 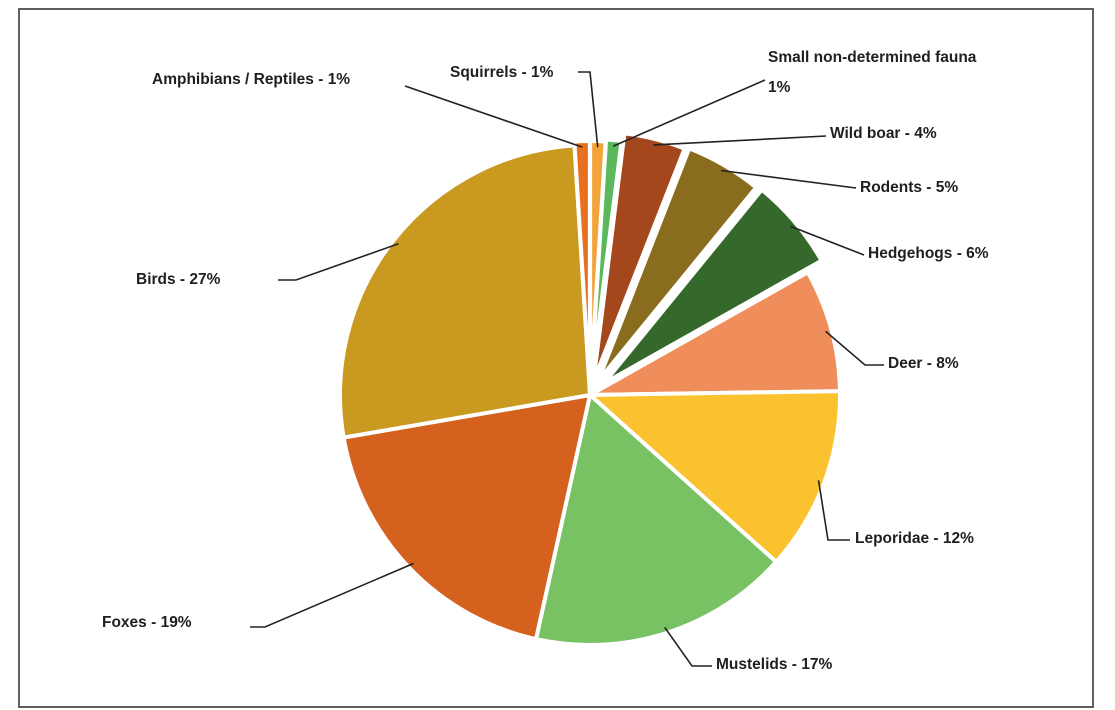 I want to click on leader-line-birds, so click(x=338, y=261).